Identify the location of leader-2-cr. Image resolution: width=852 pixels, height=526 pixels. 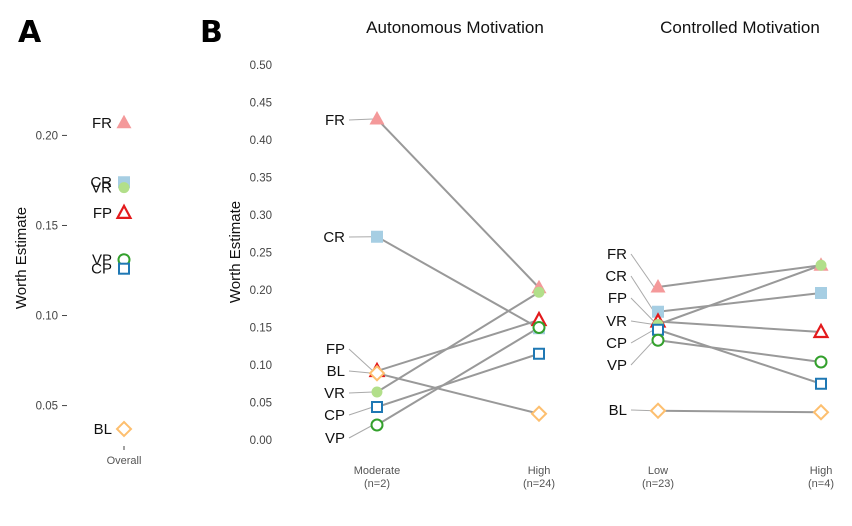
(642, 294).